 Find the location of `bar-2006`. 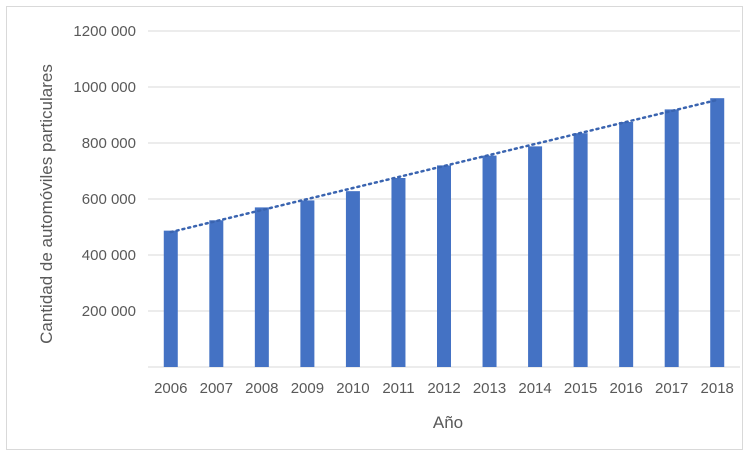

bar-2006 is located at coordinates (170, 298).